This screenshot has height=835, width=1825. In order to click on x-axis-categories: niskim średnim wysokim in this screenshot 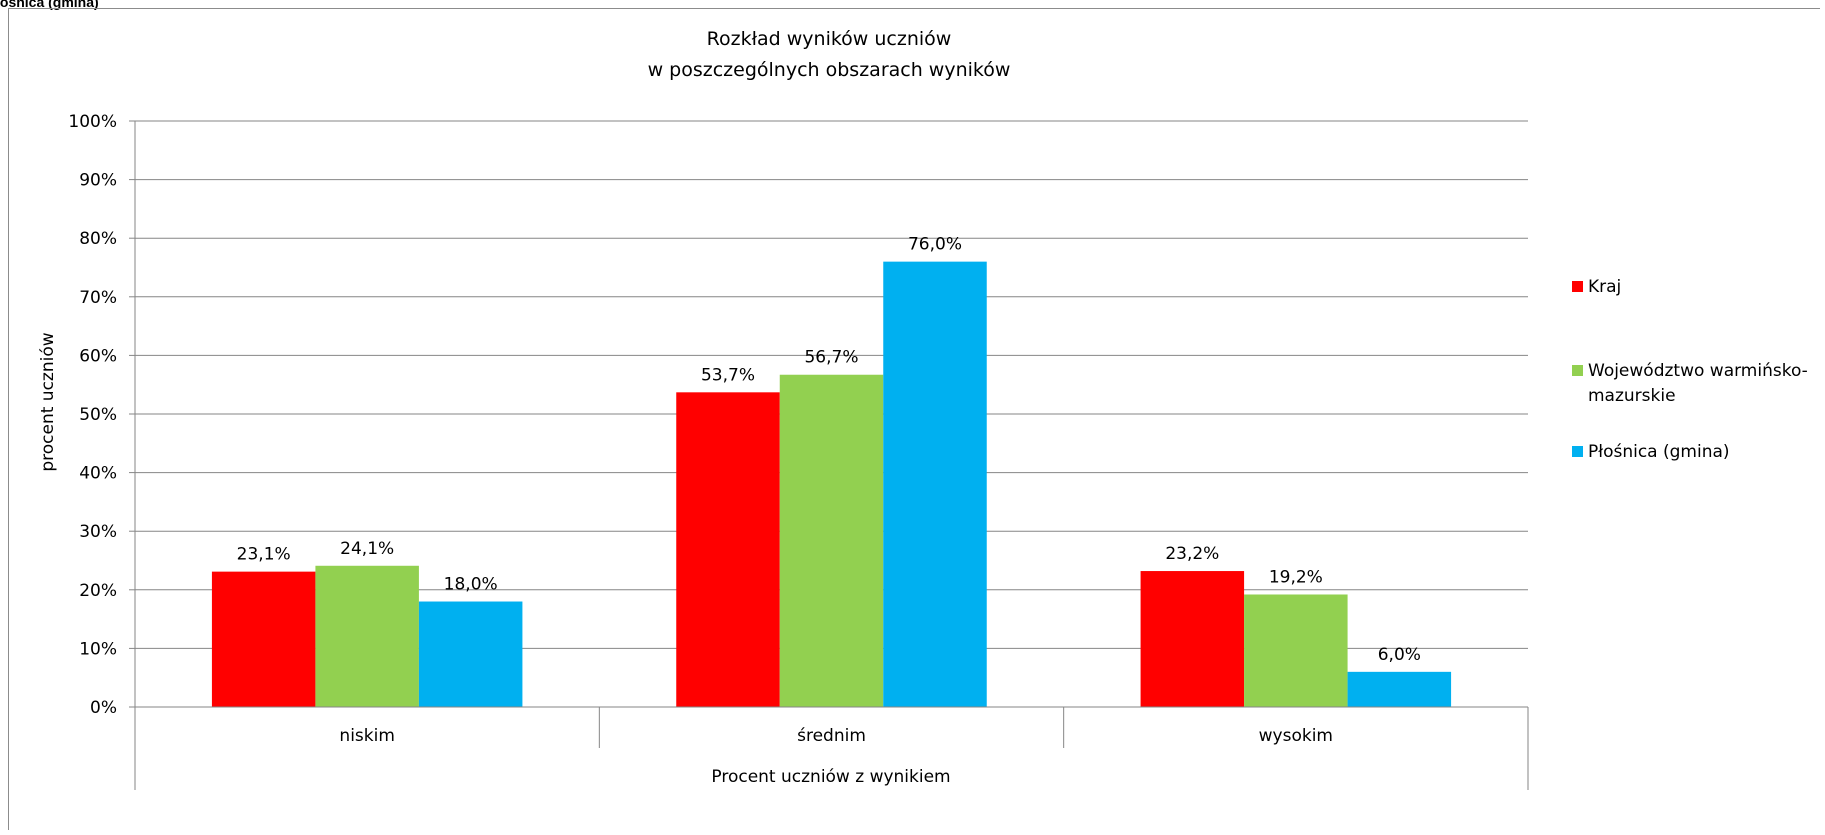, I will do `click(836, 736)`.